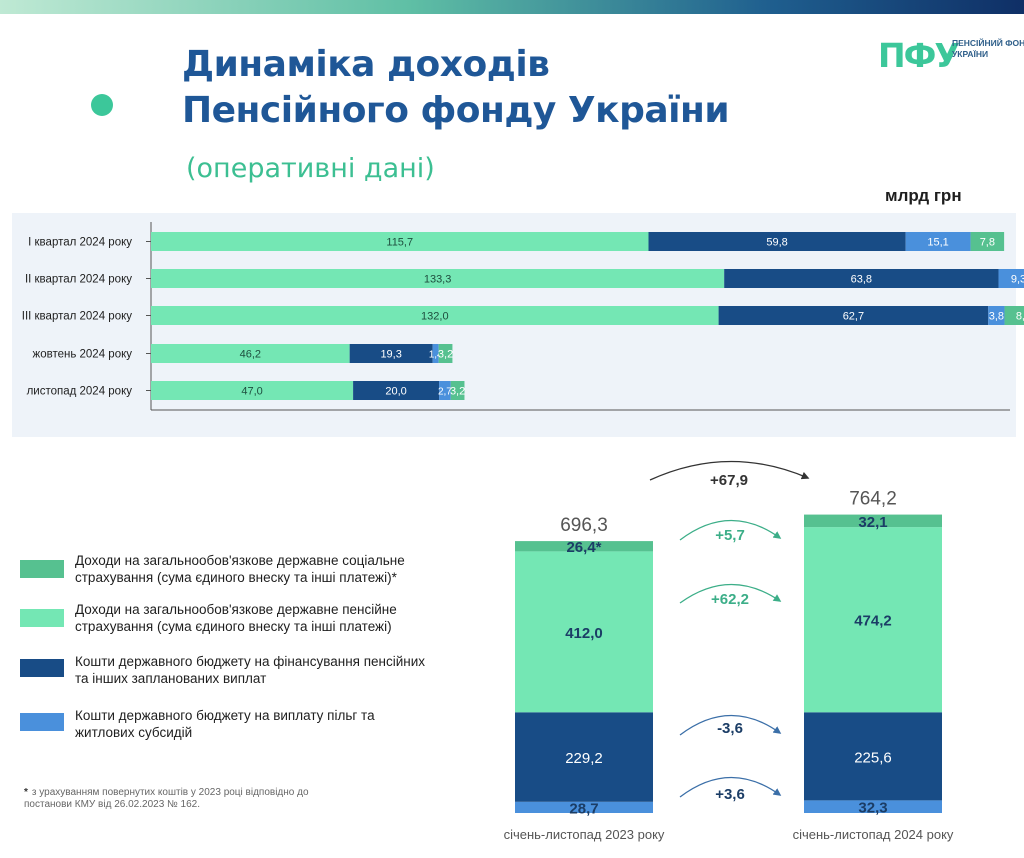 The height and width of the screenshot is (858, 1024). Describe the element at coordinates (730, 794) in the screenshot. I see `change-label-state_budget_subsidies: +3,6` at that location.